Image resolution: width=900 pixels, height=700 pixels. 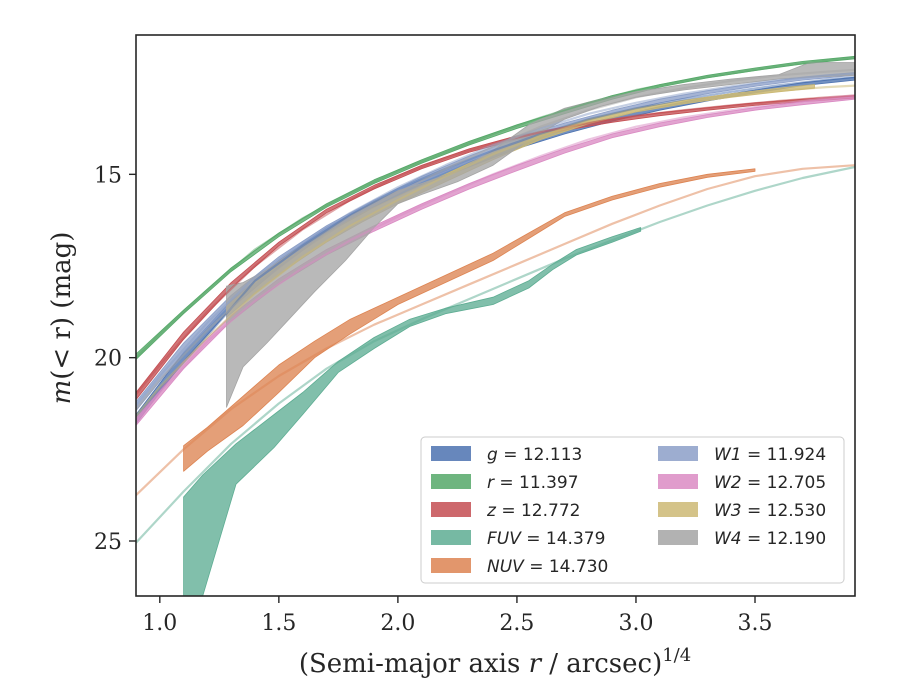 I want to click on legend-swatch-fuv, so click(x=451, y=537).